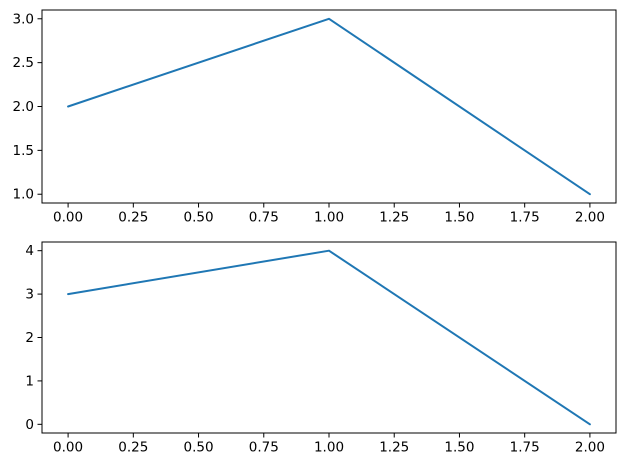 Image resolution: width=630 pixels, height=474 pixels. I want to click on y-axis-tick-label: 1, so click(29, 381).